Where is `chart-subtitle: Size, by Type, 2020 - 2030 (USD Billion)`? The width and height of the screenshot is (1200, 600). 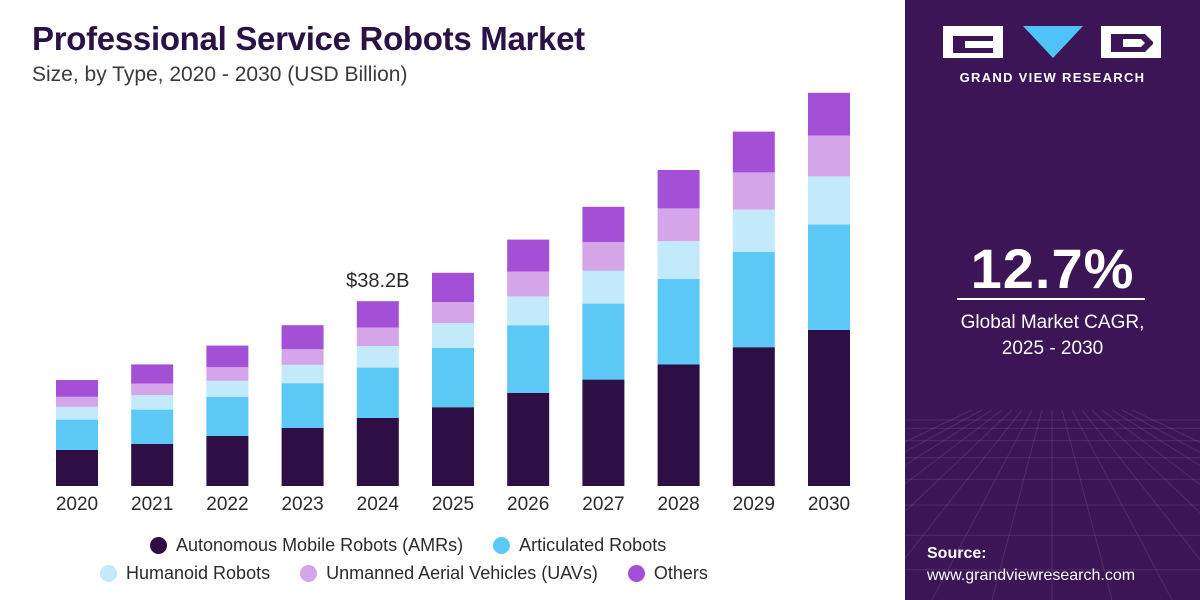
chart-subtitle: Size, by Type, 2020 - 2030 (USD Billion) is located at coordinates (220, 74).